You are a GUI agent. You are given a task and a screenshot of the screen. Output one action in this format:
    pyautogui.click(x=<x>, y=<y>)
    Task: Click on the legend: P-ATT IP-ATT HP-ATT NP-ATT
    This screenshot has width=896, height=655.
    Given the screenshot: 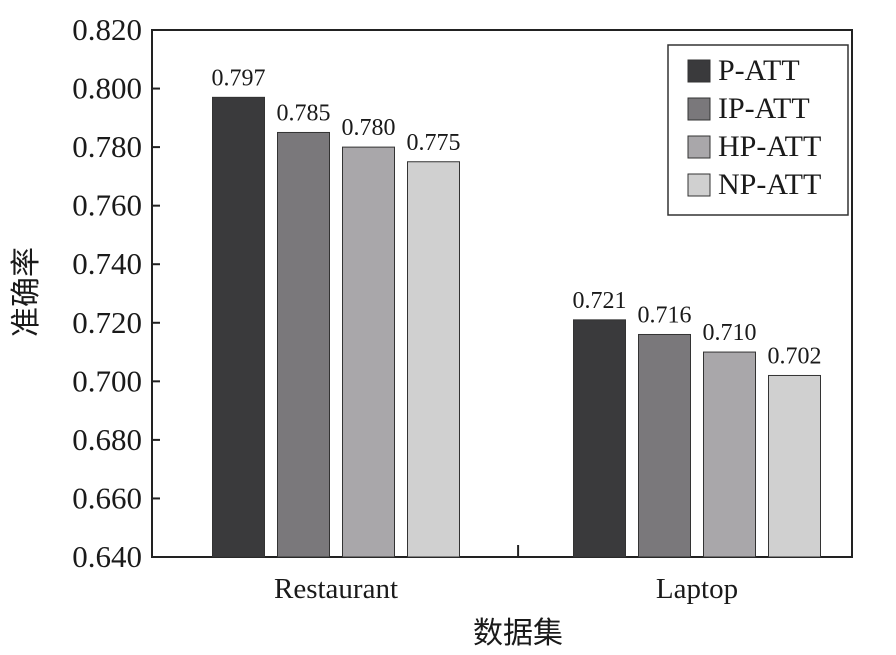 What is the action you would take?
    pyautogui.click(x=758, y=130)
    